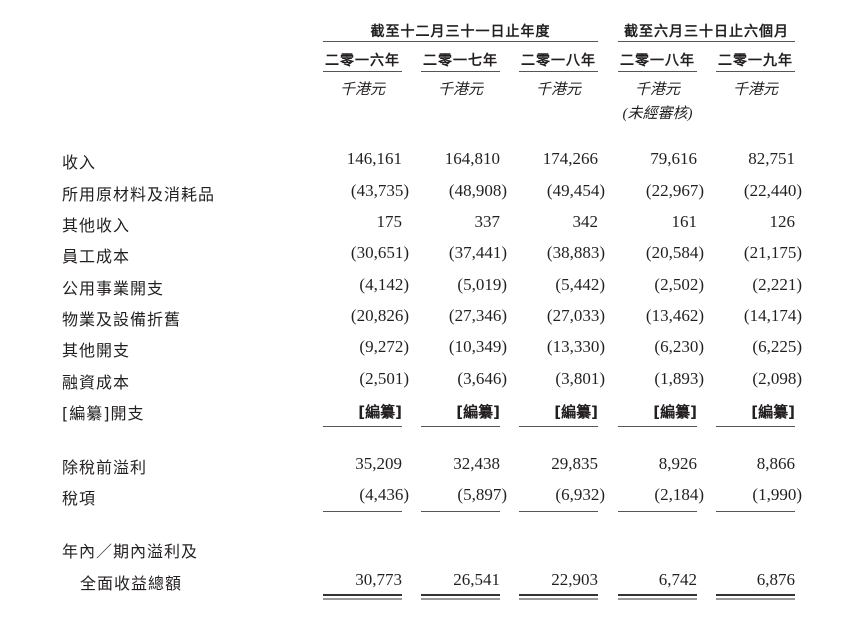 The height and width of the screenshot is (620, 850). I want to click on row-value: 174,266, so click(570, 158).